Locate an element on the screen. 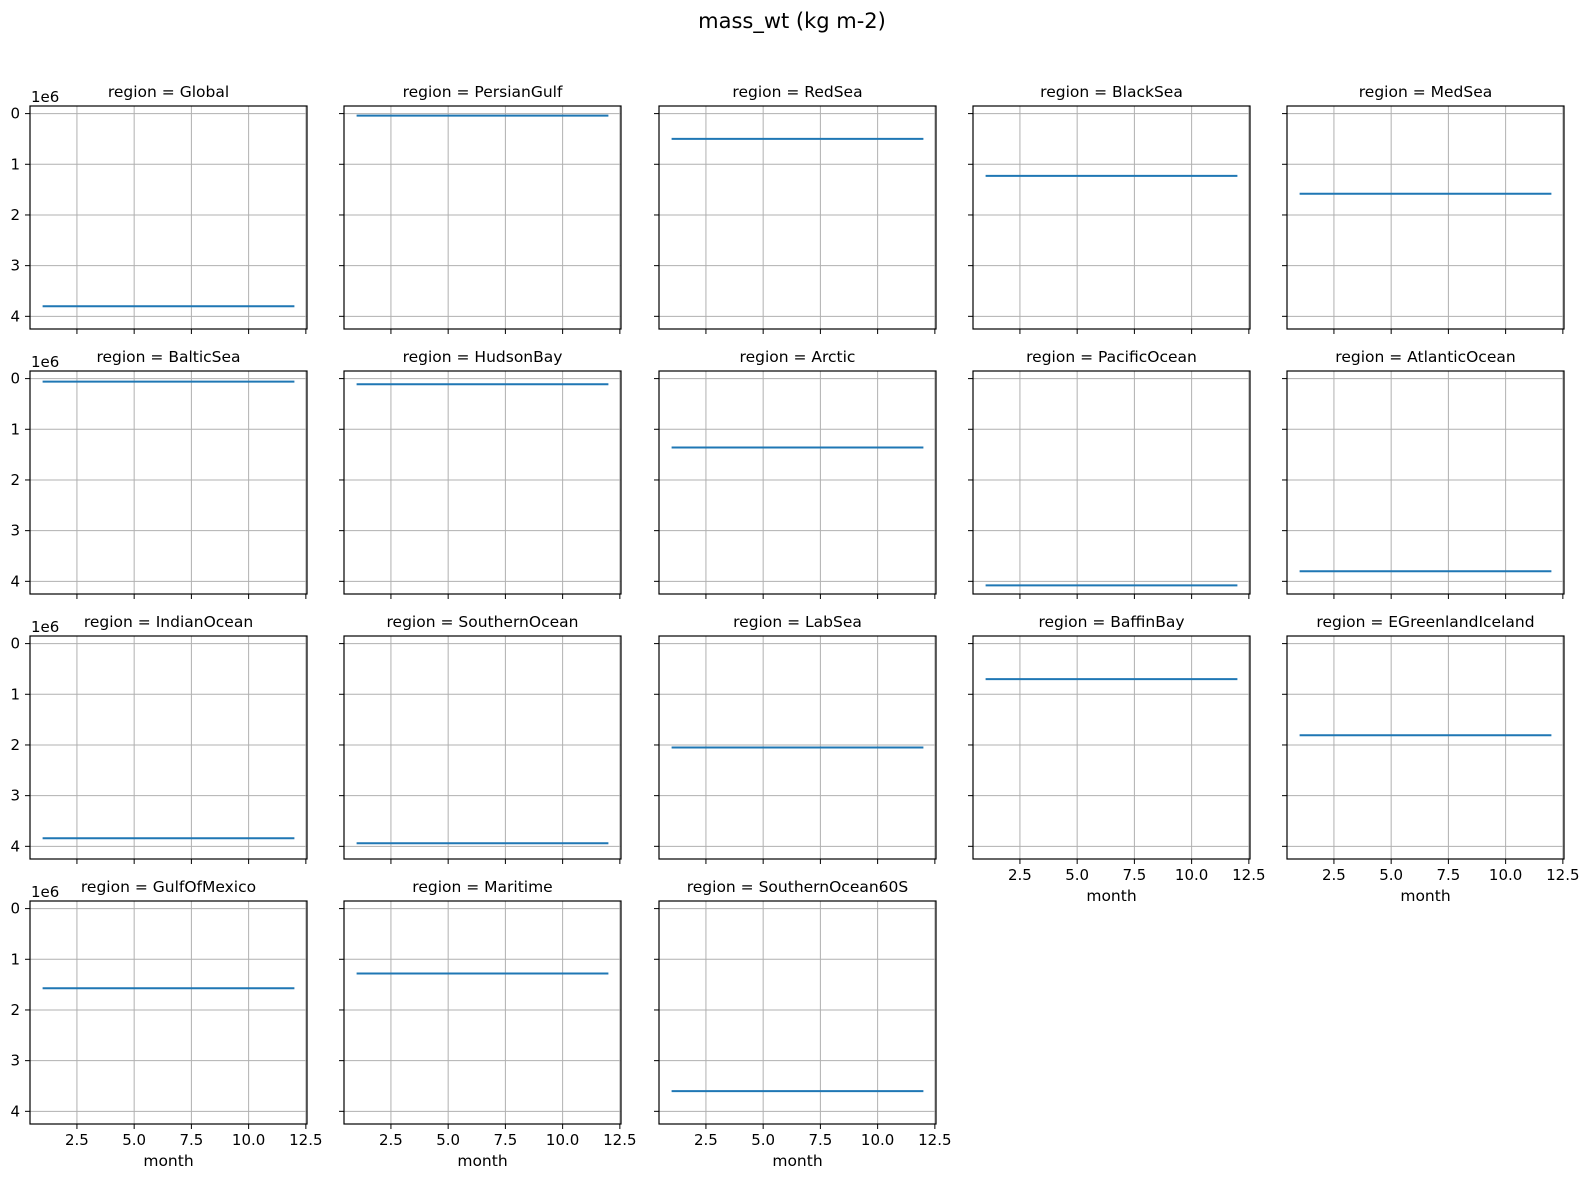  panel-title: region = BalticSea is located at coordinates (168, 357).